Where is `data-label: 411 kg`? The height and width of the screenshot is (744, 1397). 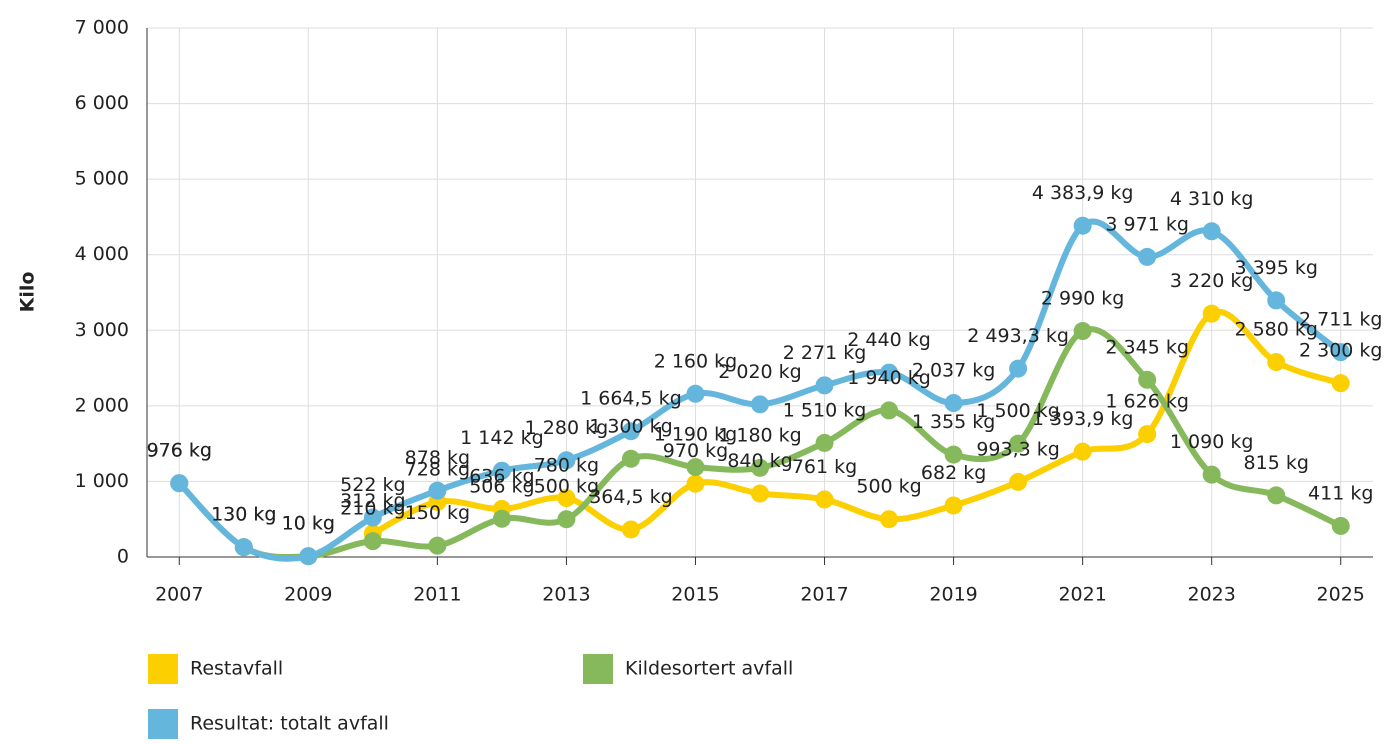
data-label: 411 kg is located at coordinates (1340, 493).